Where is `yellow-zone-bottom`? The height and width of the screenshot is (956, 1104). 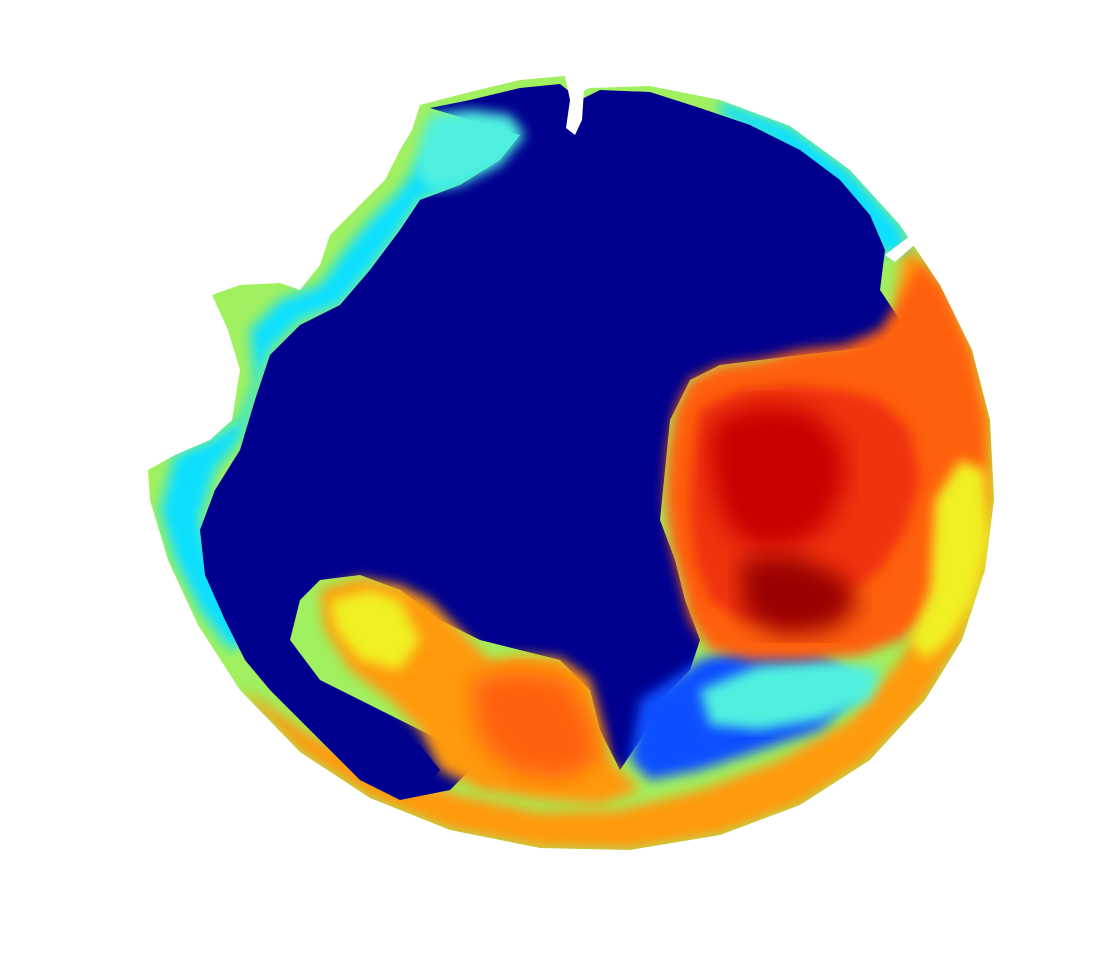 yellow-zone-bottom is located at coordinates (375, 630).